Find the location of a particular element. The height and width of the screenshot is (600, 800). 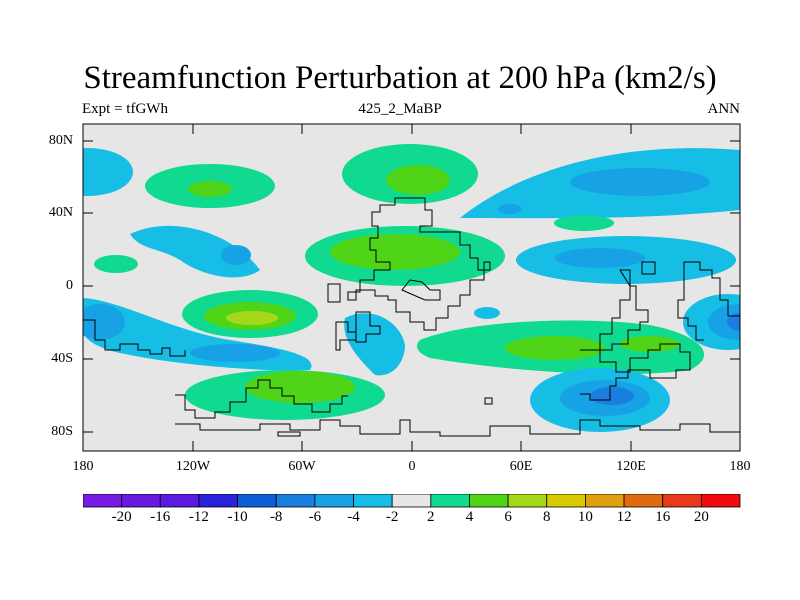

xtick-0: 0 is located at coordinates (412, 466).